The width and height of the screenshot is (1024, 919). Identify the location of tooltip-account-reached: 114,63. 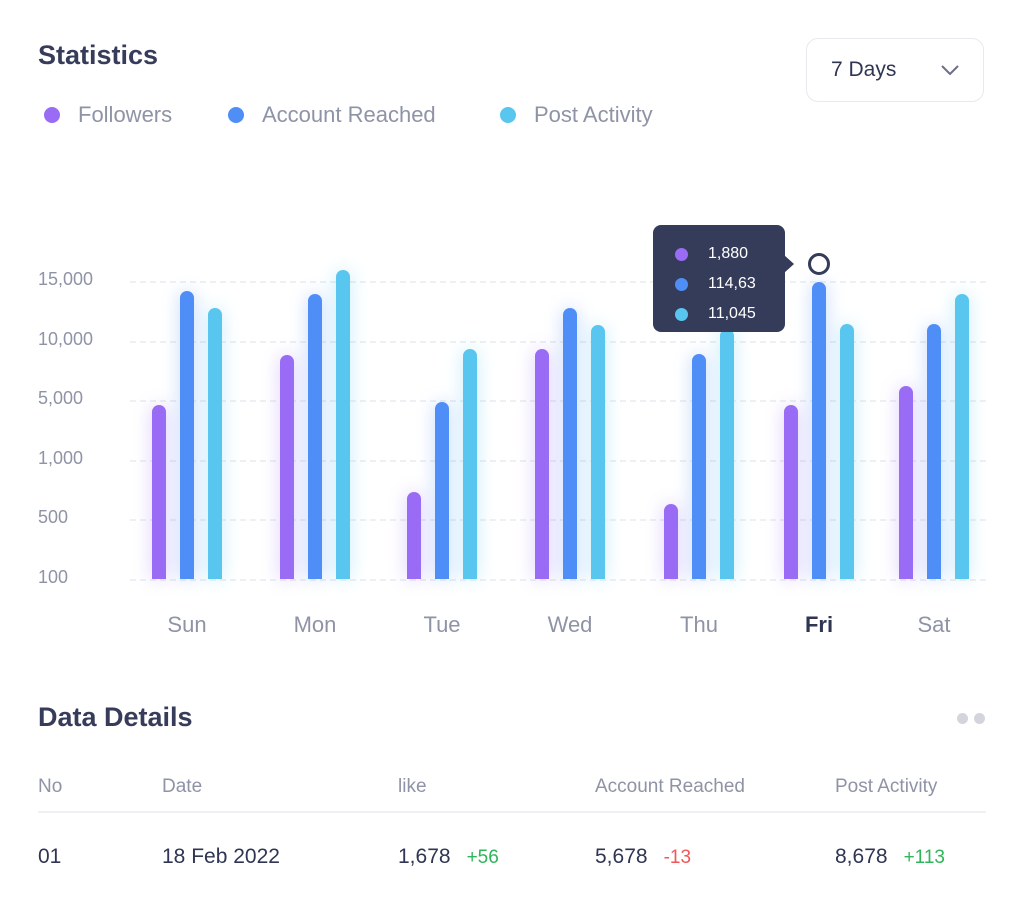
(732, 283).